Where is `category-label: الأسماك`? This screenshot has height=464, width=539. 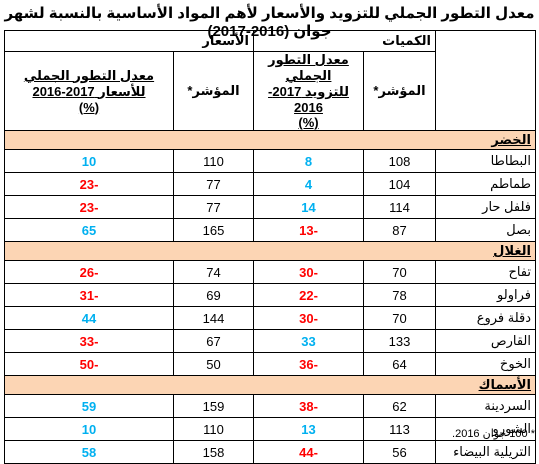
category-label: الأسماك is located at coordinates (270, 385).